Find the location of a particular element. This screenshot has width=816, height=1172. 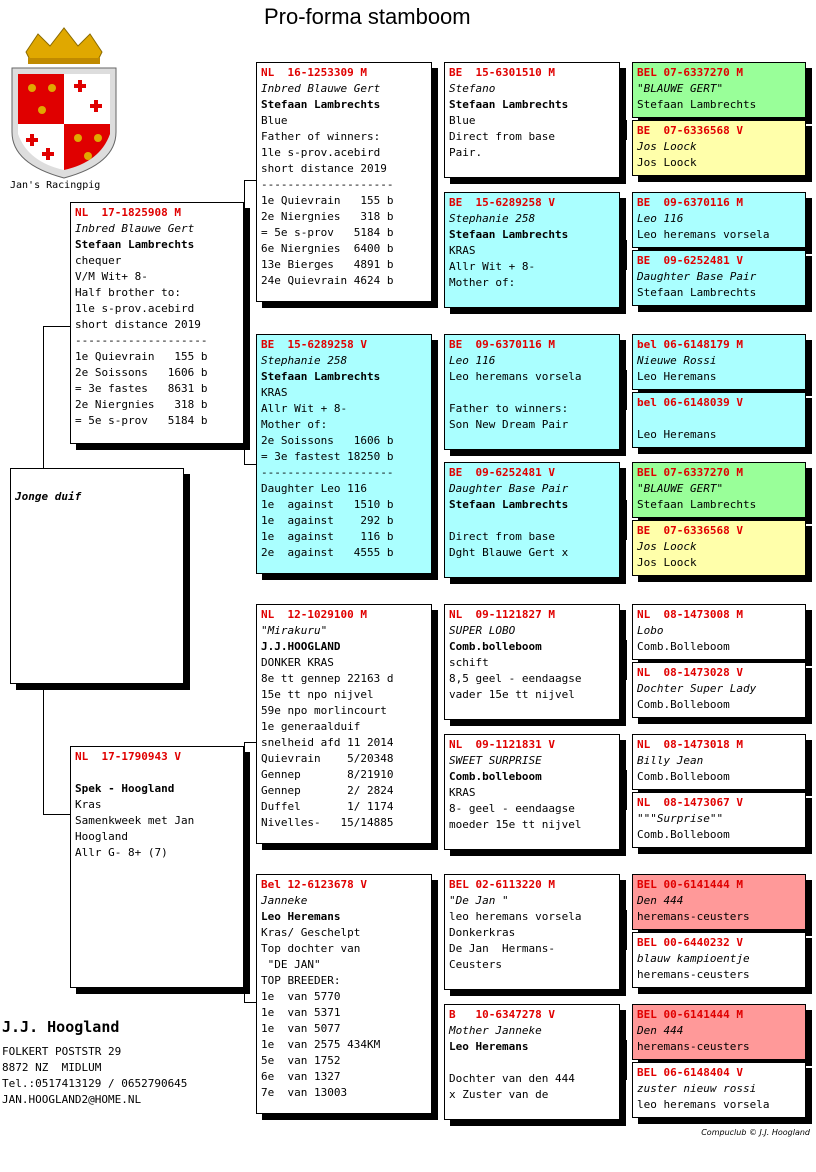

pigeon-info-line: Kras is located at coordinates (88, 804).